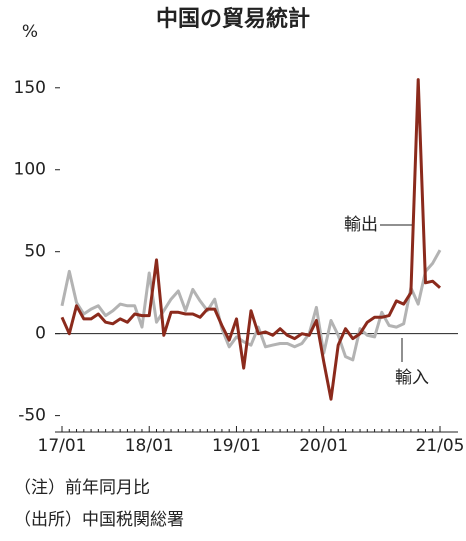 This screenshot has width=466, height=541. I want to click on chart-title: 中国の貿易統計, so click(233, 19).